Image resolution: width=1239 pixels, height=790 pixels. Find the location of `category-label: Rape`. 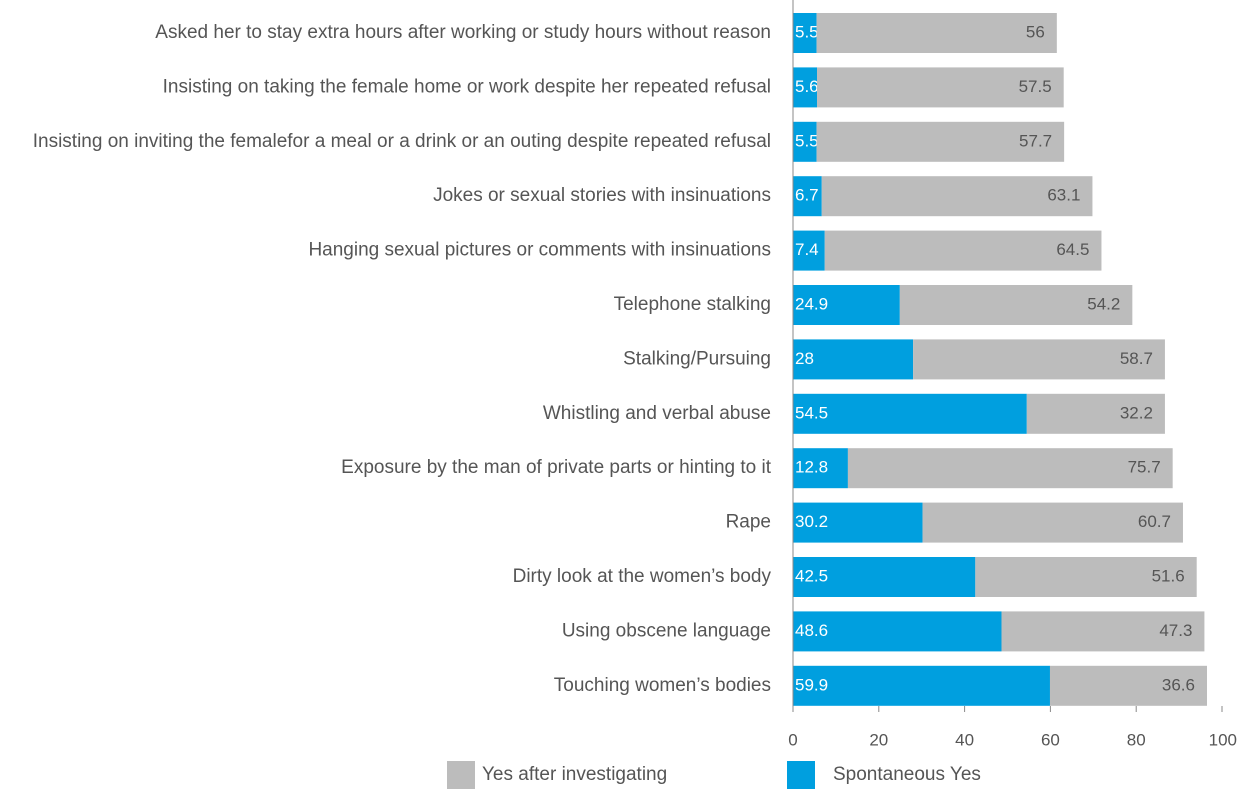

category-label: Rape is located at coordinates (748, 522).